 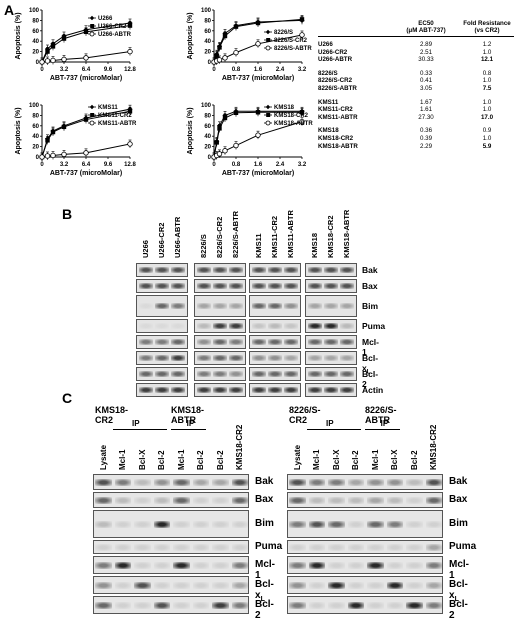 I want to click on x-axis-label: ABT-737 (microMolar), so click(x=86, y=78).